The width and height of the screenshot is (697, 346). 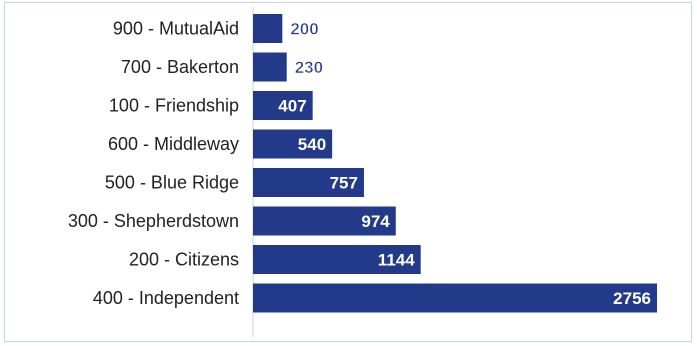 What do you see at coordinates (312, 144) in the screenshot?
I see `data-label: 540` at bounding box center [312, 144].